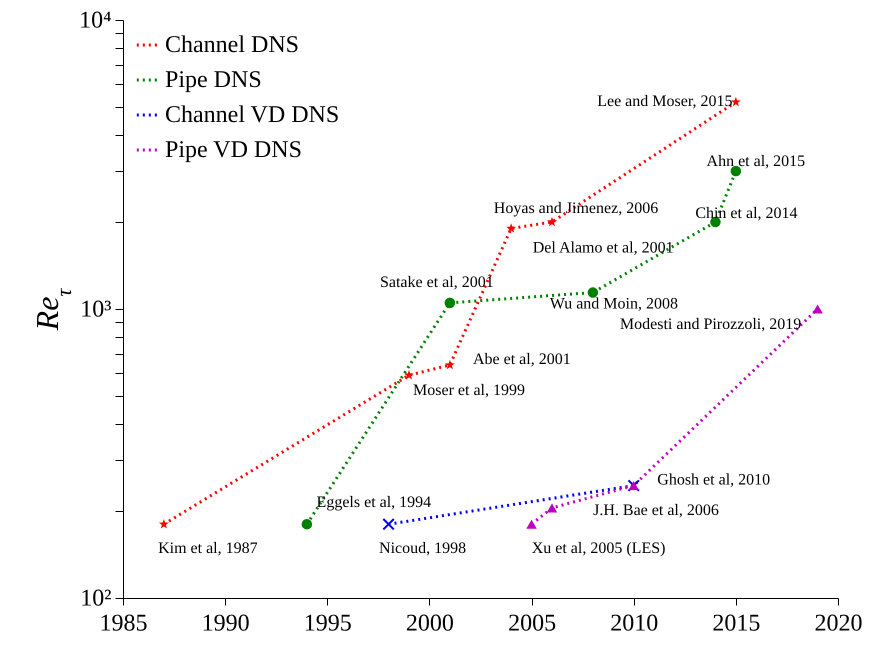 Image resolution: width=873 pixels, height=655 pixels. What do you see at coordinates (232, 45) in the screenshot?
I see `legend-label: Channel DNS` at bounding box center [232, 45].